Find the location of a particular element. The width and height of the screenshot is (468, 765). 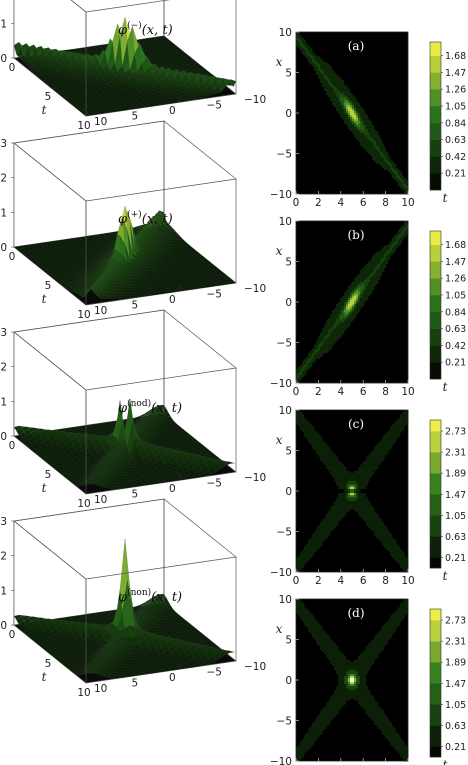

contour-x-tick-label: 4 is located at coordinates (340, 392).